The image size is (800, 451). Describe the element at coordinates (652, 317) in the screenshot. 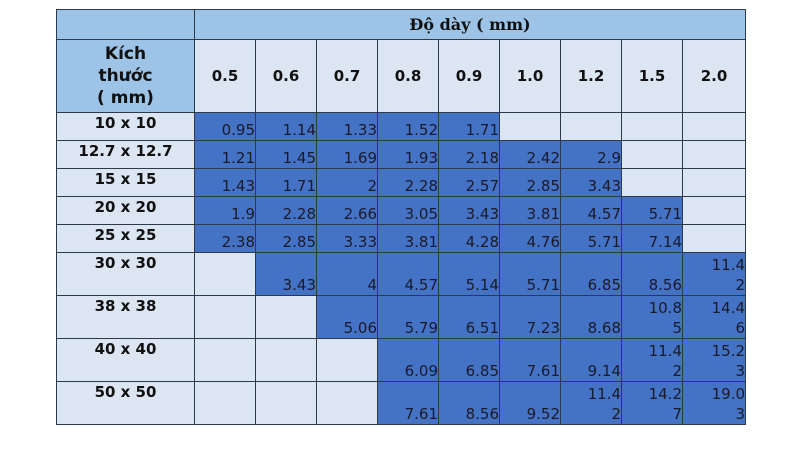

I see `weight-cell: 10.85` at that location.